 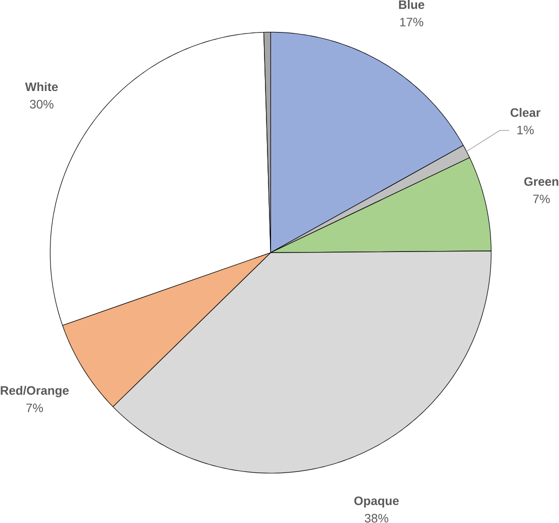 I want to click on slice-label: Opaque, so click(x=376, y=502).